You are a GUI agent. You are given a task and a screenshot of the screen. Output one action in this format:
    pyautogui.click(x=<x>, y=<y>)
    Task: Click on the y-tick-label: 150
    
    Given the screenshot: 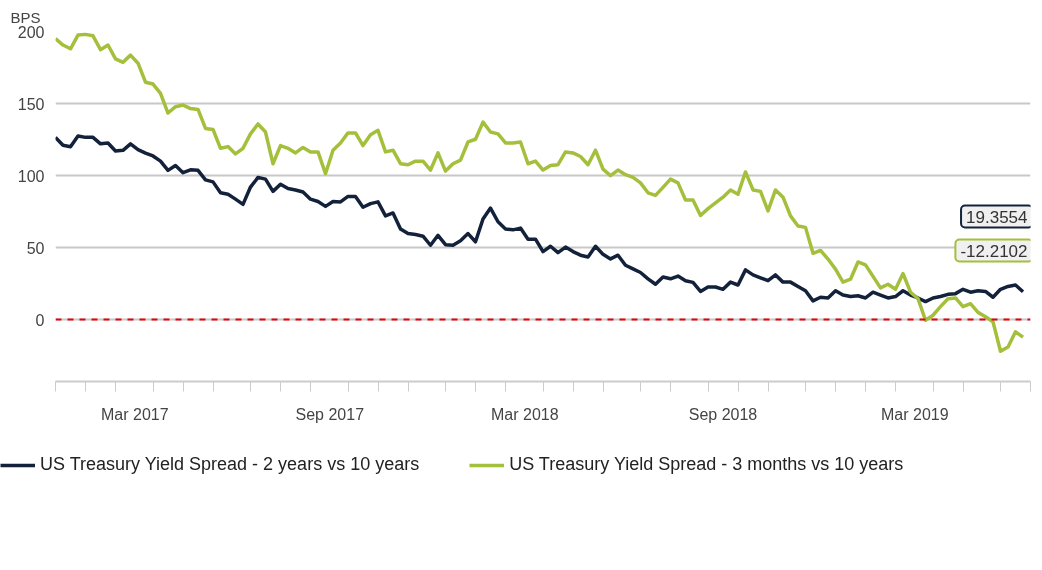 What is the action you would take?
    pyautogui.click(x=31, y=104)
    